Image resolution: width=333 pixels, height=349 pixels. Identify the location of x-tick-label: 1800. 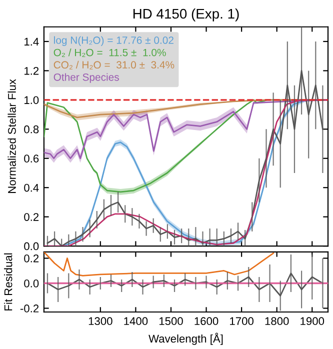
(277, 321).